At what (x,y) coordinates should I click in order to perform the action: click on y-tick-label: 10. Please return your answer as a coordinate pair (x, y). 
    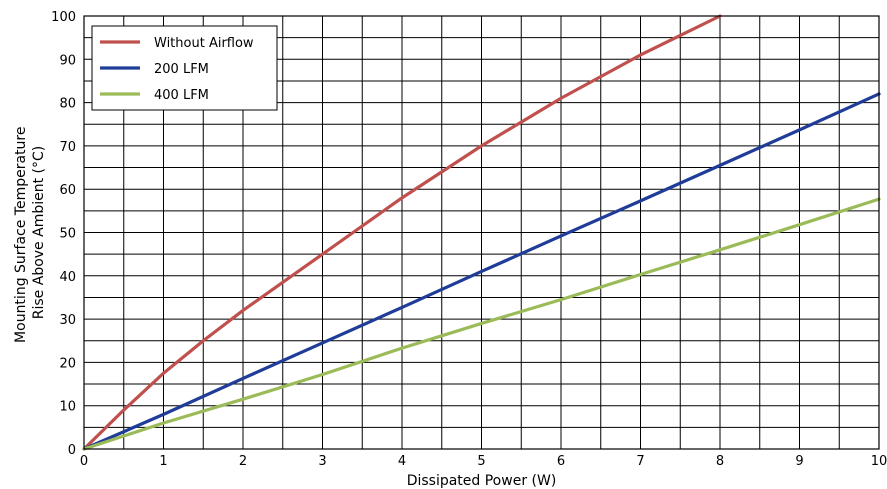
    Looking at the image, I should click on (67, 407).